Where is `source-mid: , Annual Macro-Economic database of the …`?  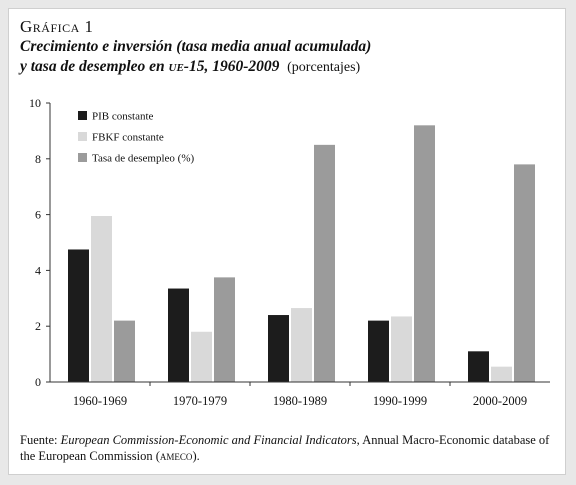 source-mid: , Annual Macro-Economic database of the … is located at coordinates (285, 448).